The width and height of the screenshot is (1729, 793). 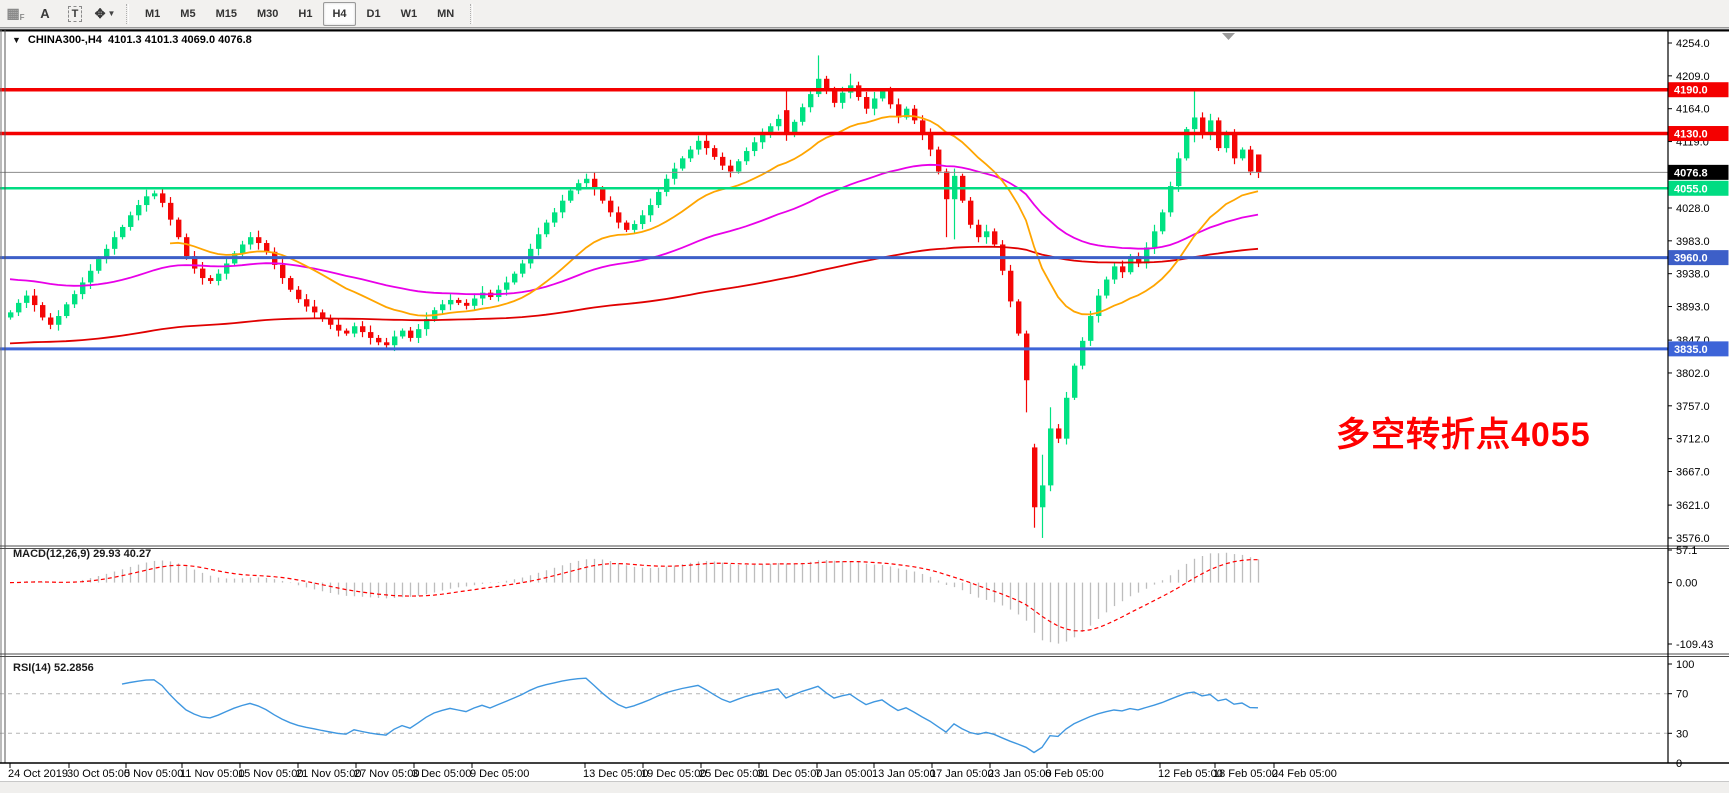 I want to click on svg-text: 13 Dec 05:00, so click(x=615, y=774).